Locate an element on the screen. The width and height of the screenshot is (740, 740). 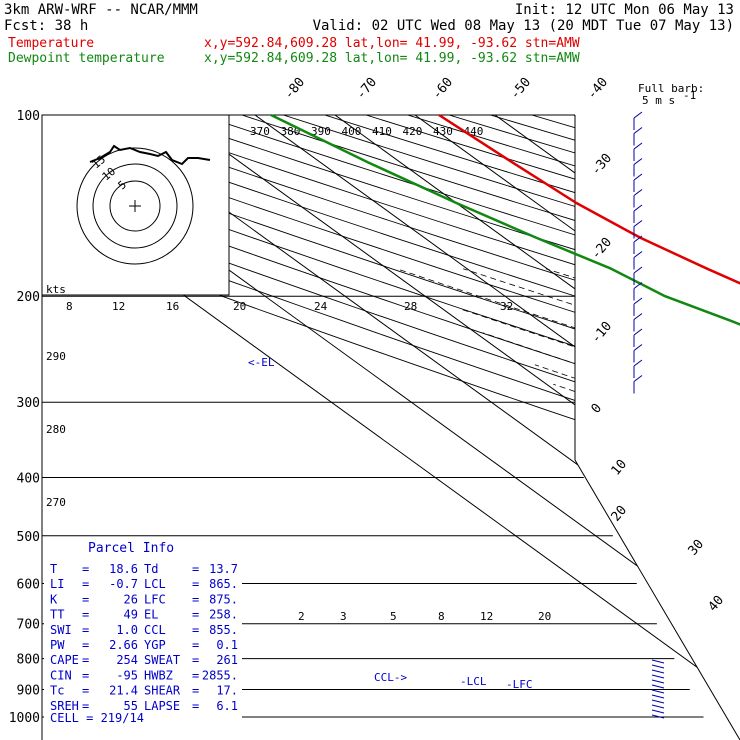
hodograph-ring is located at coordinates (135, 206).